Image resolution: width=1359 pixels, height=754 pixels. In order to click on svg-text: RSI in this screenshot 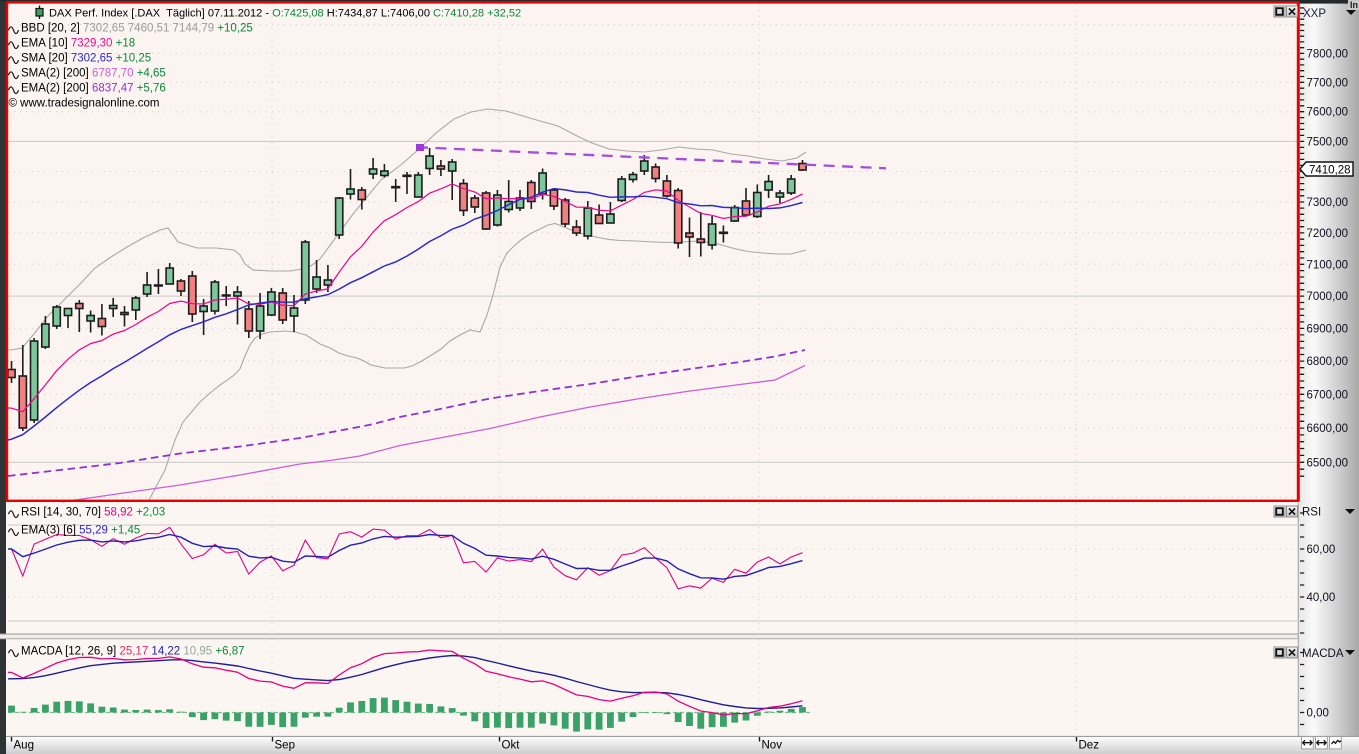, I will do `click(1311, 513)`.